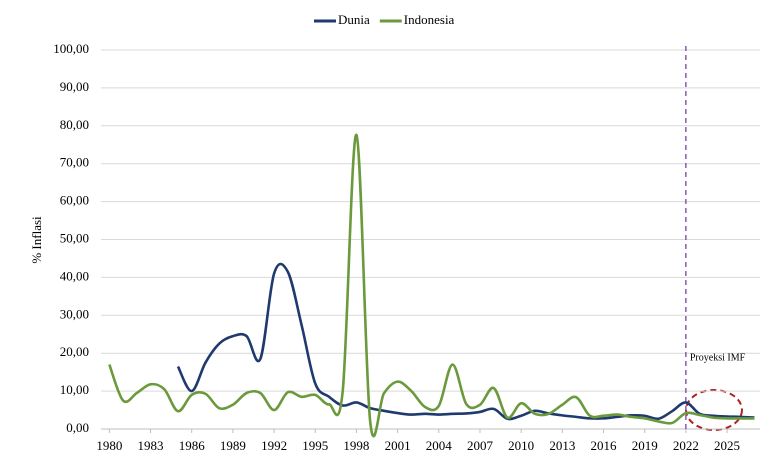 This screenshot has height=461, width=764. Describe the element at coordinates (718, 357) in the screenshot. I see `annotation: Proyeksi IMF` at that location.